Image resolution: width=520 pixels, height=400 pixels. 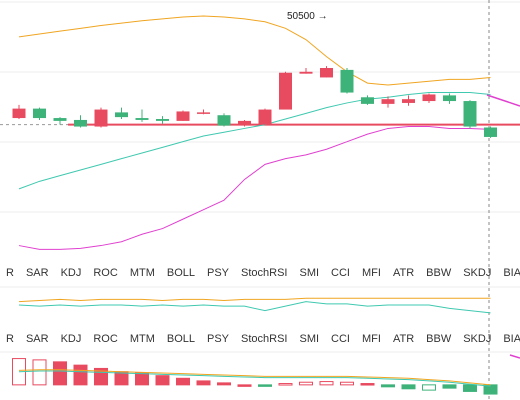 I want to click on primary-tab-roc: ROC, so click(x=105, y=273).